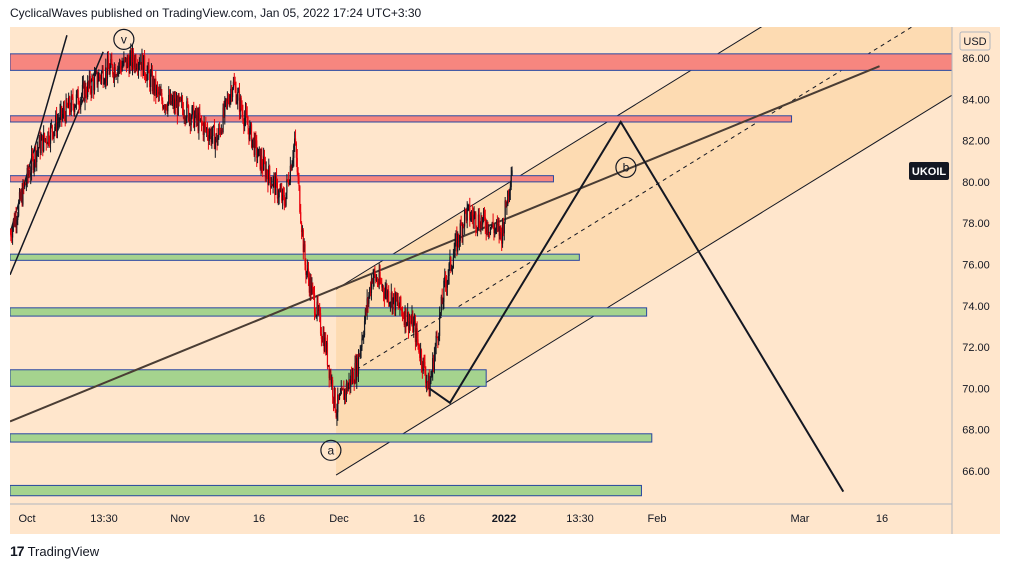 The width and height of the screenshot is (1009, 568). Describe the element at coordinates (504, 519) in the screenshot. I see `x-tick-label: 2022` at that location.